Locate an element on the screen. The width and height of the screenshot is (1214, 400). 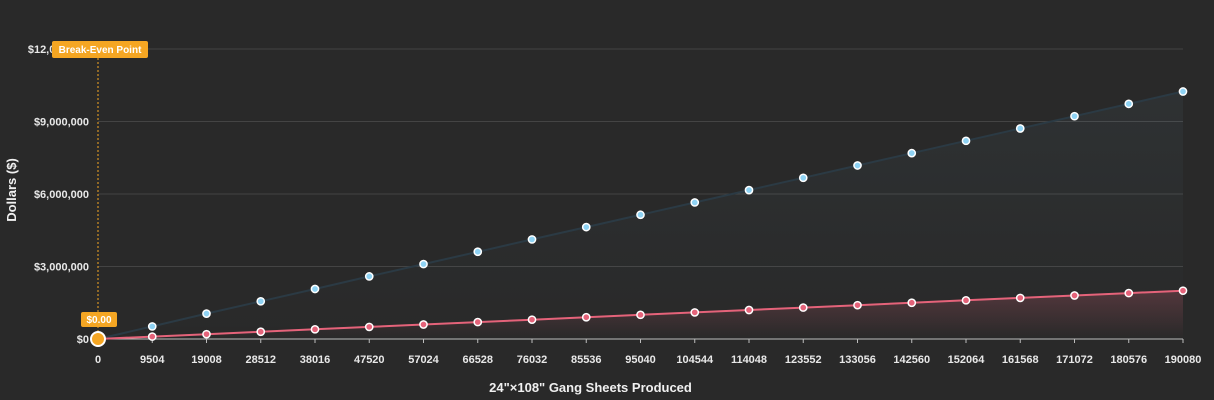
break-even-value-label: $0.00 is located at coordinates (98, 320).